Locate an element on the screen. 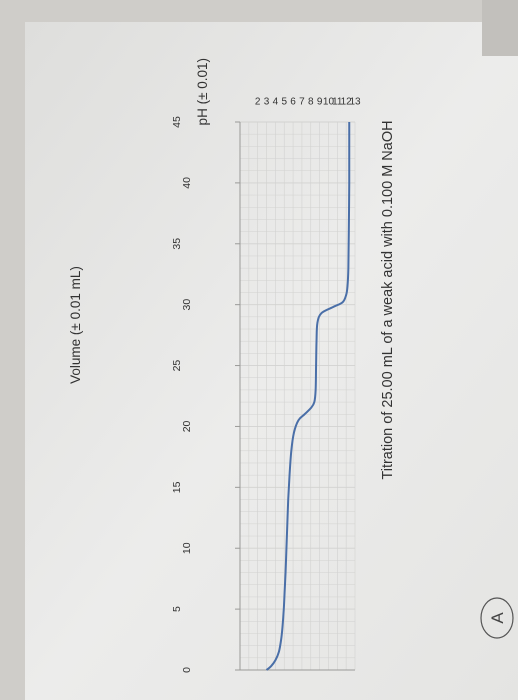 This screenshot has height=700, width=518. x-tick-label: 0 is located at coordinates (187, 670).